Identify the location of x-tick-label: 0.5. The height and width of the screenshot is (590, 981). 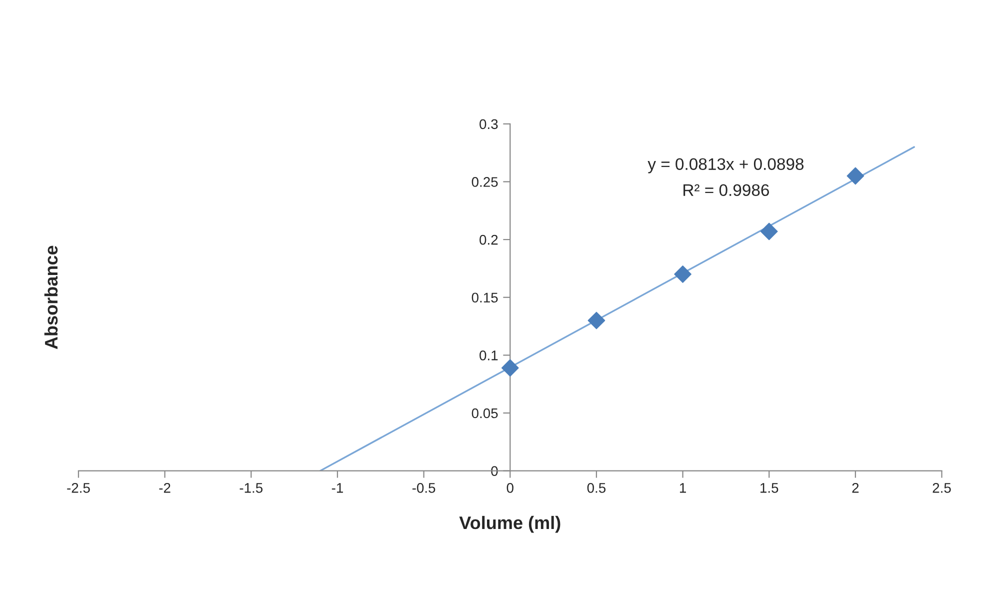
(596, 487).